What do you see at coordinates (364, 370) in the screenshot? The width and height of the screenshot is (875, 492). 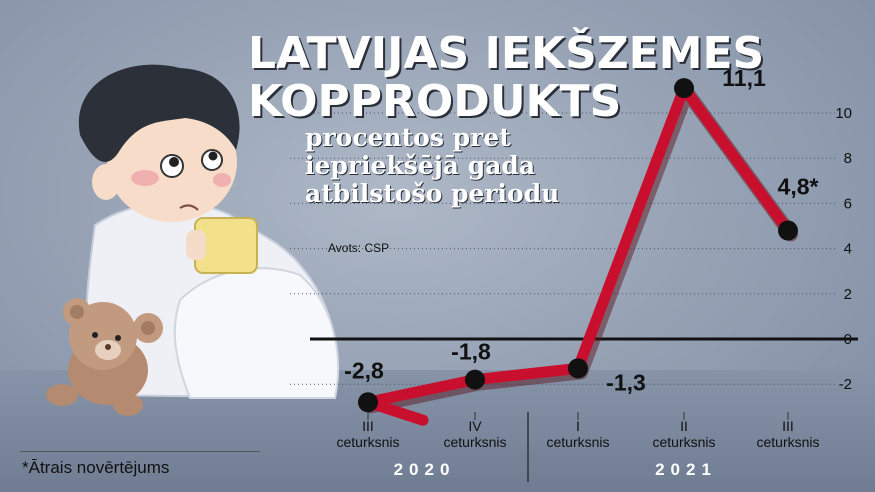 I see `data-label: -2,8` at bounding box center [364, 370].